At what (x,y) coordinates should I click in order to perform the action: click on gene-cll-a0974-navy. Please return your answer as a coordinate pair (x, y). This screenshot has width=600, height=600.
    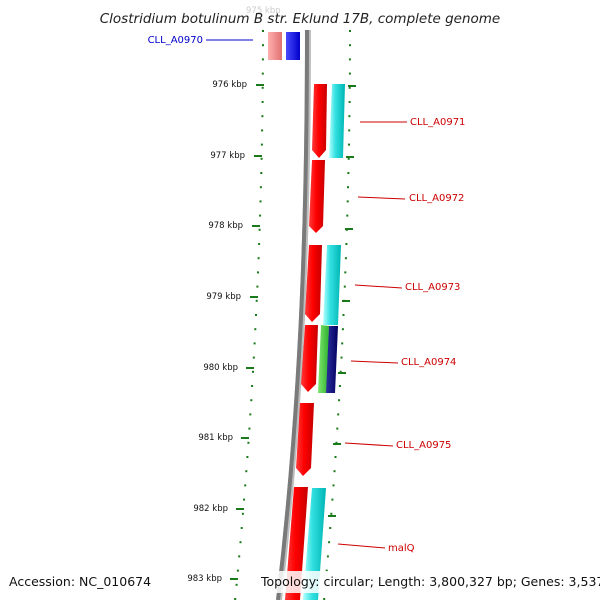
    Looking at the image, I should click on (332, 359).